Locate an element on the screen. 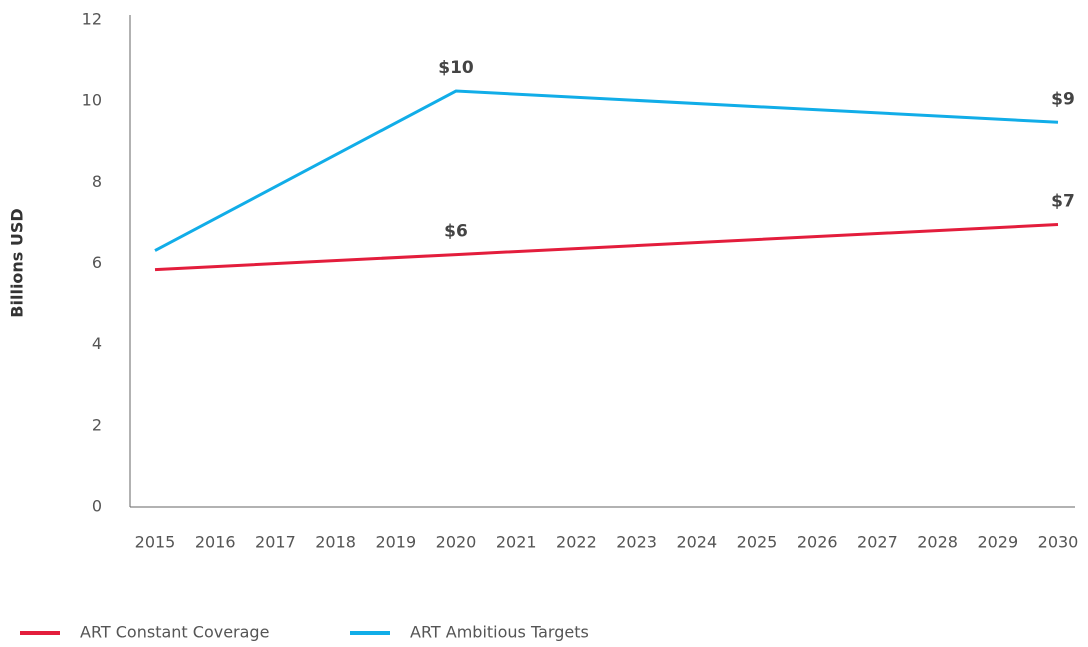  y-tick-label: 0 is located at coordinates (97, 506).